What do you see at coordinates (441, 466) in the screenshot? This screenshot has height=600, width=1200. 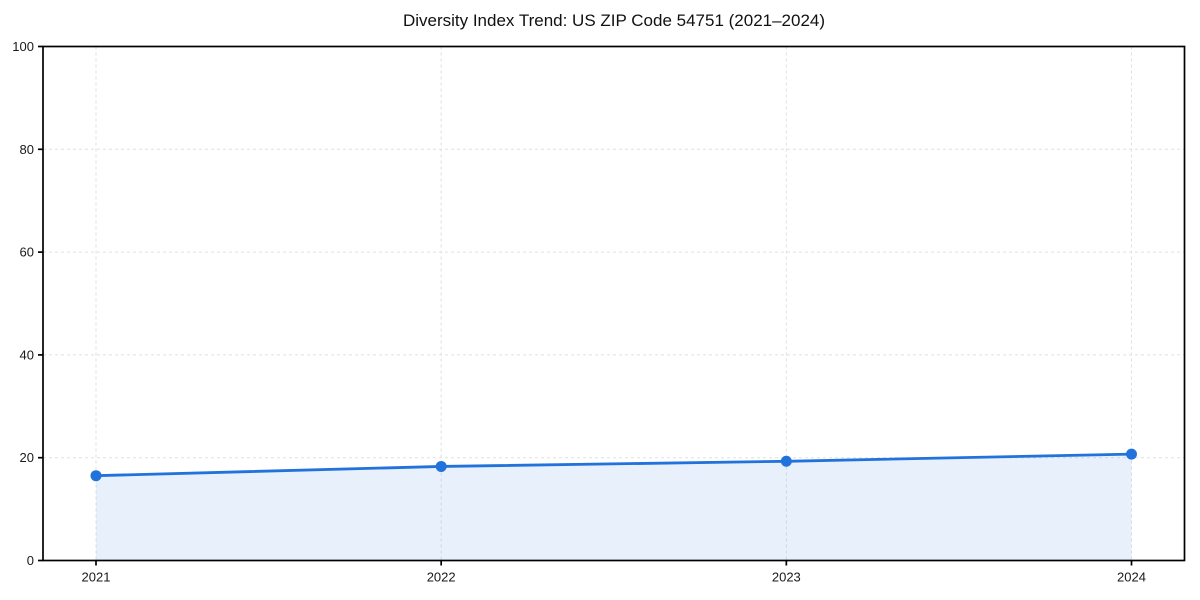 I see `data-point-2022` at bounding box center [441, 466].